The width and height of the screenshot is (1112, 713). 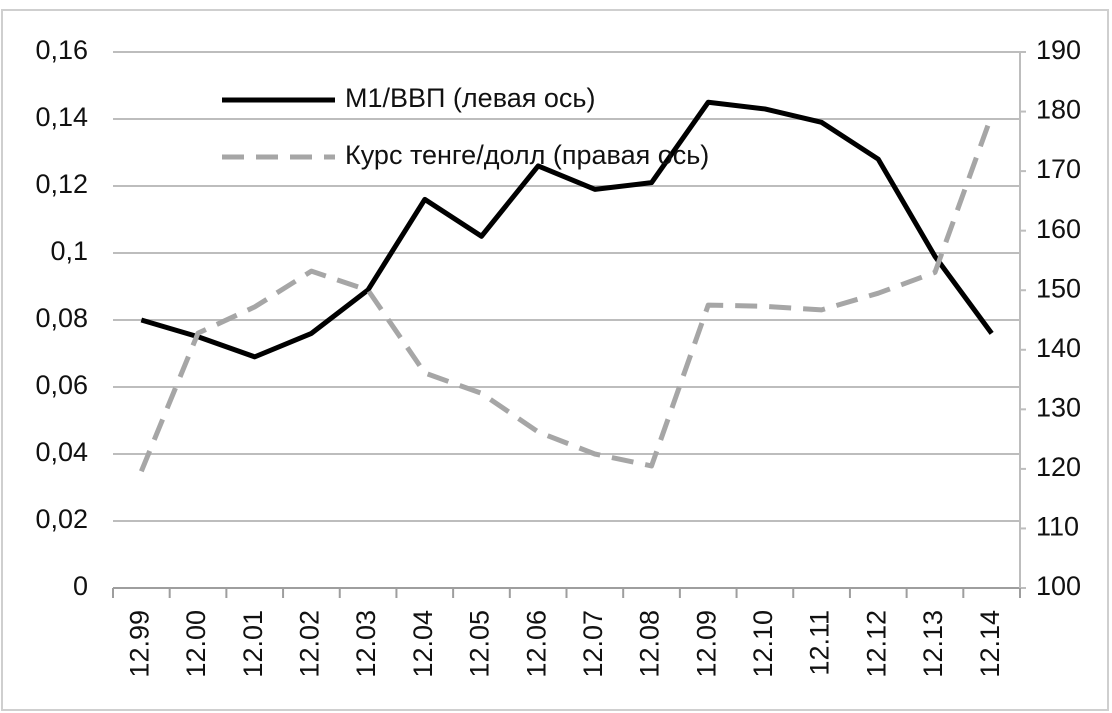 I want to click on x-tick-label: 12.09, so click(x=706, y=644).